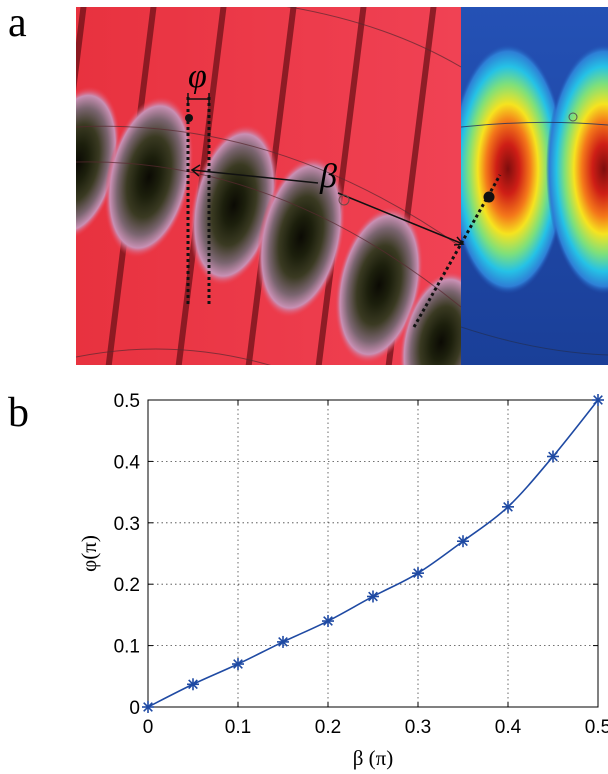  What do you see at coordinates (127, 585) in the screenshot?
I see `y-tick-label: 0.2` at bounding box center [127, 585].